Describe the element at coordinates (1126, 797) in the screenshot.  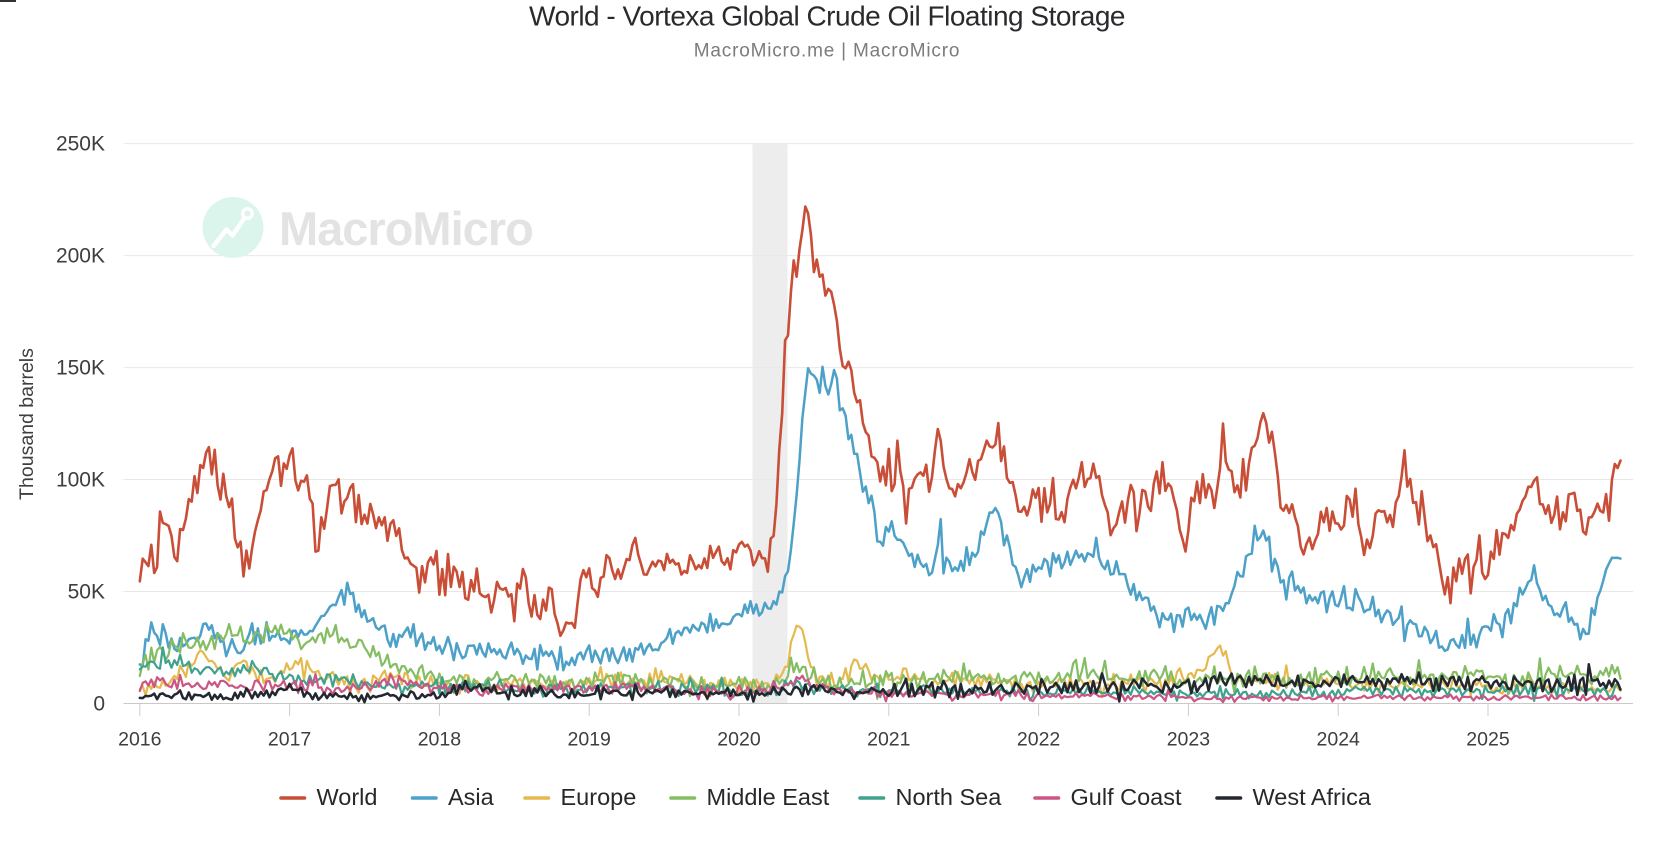
I see `svg-text: Gulf Coast` at that location.